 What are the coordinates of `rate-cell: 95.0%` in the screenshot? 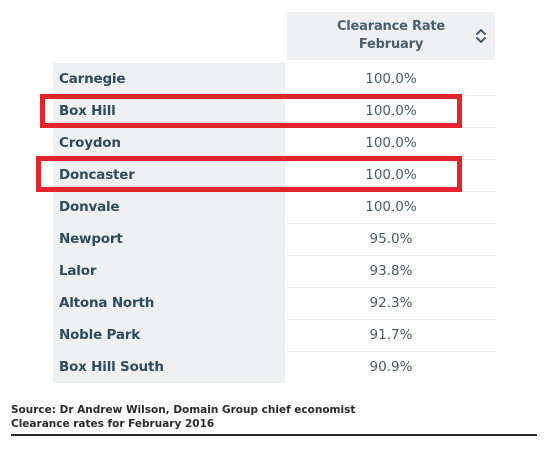 It's located at (391, 239).